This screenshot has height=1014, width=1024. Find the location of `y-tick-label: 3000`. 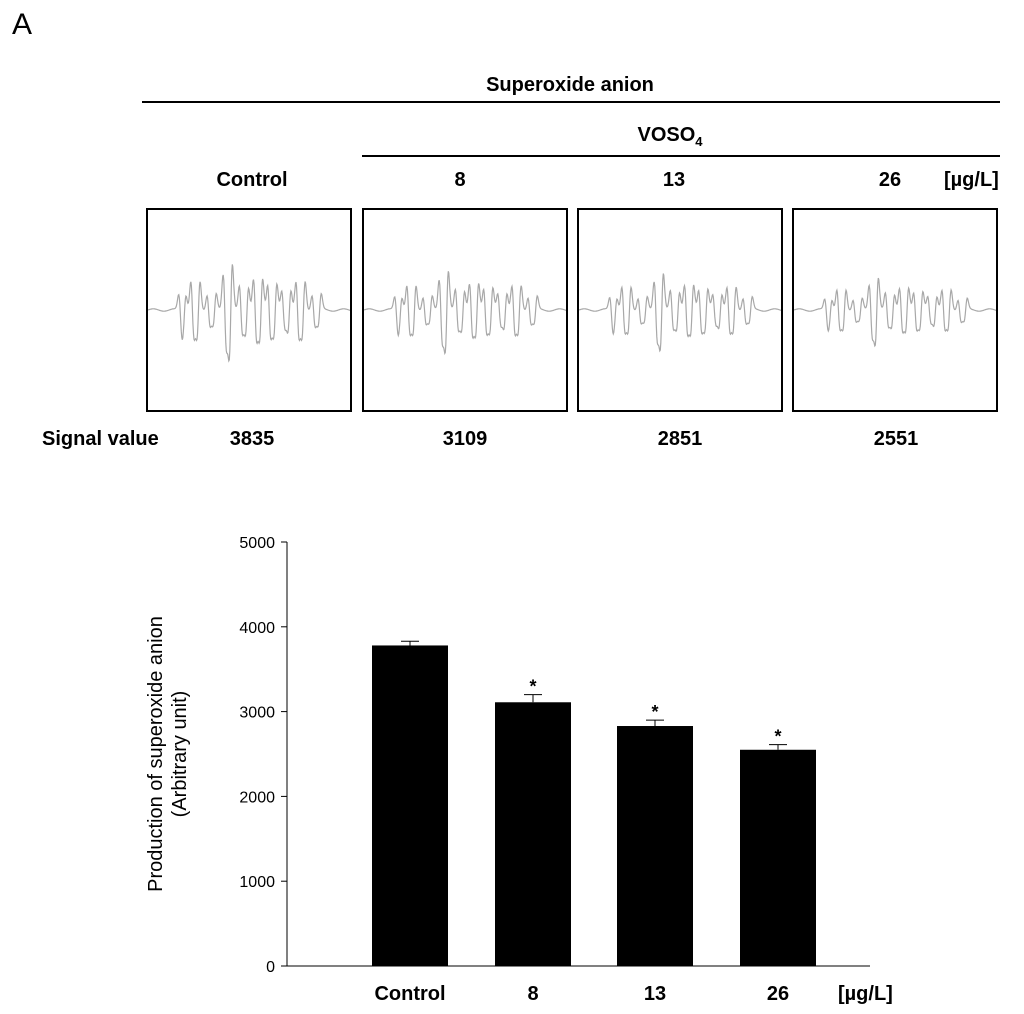

y-tick-label: 3000 is located at coordinates (257, 713).